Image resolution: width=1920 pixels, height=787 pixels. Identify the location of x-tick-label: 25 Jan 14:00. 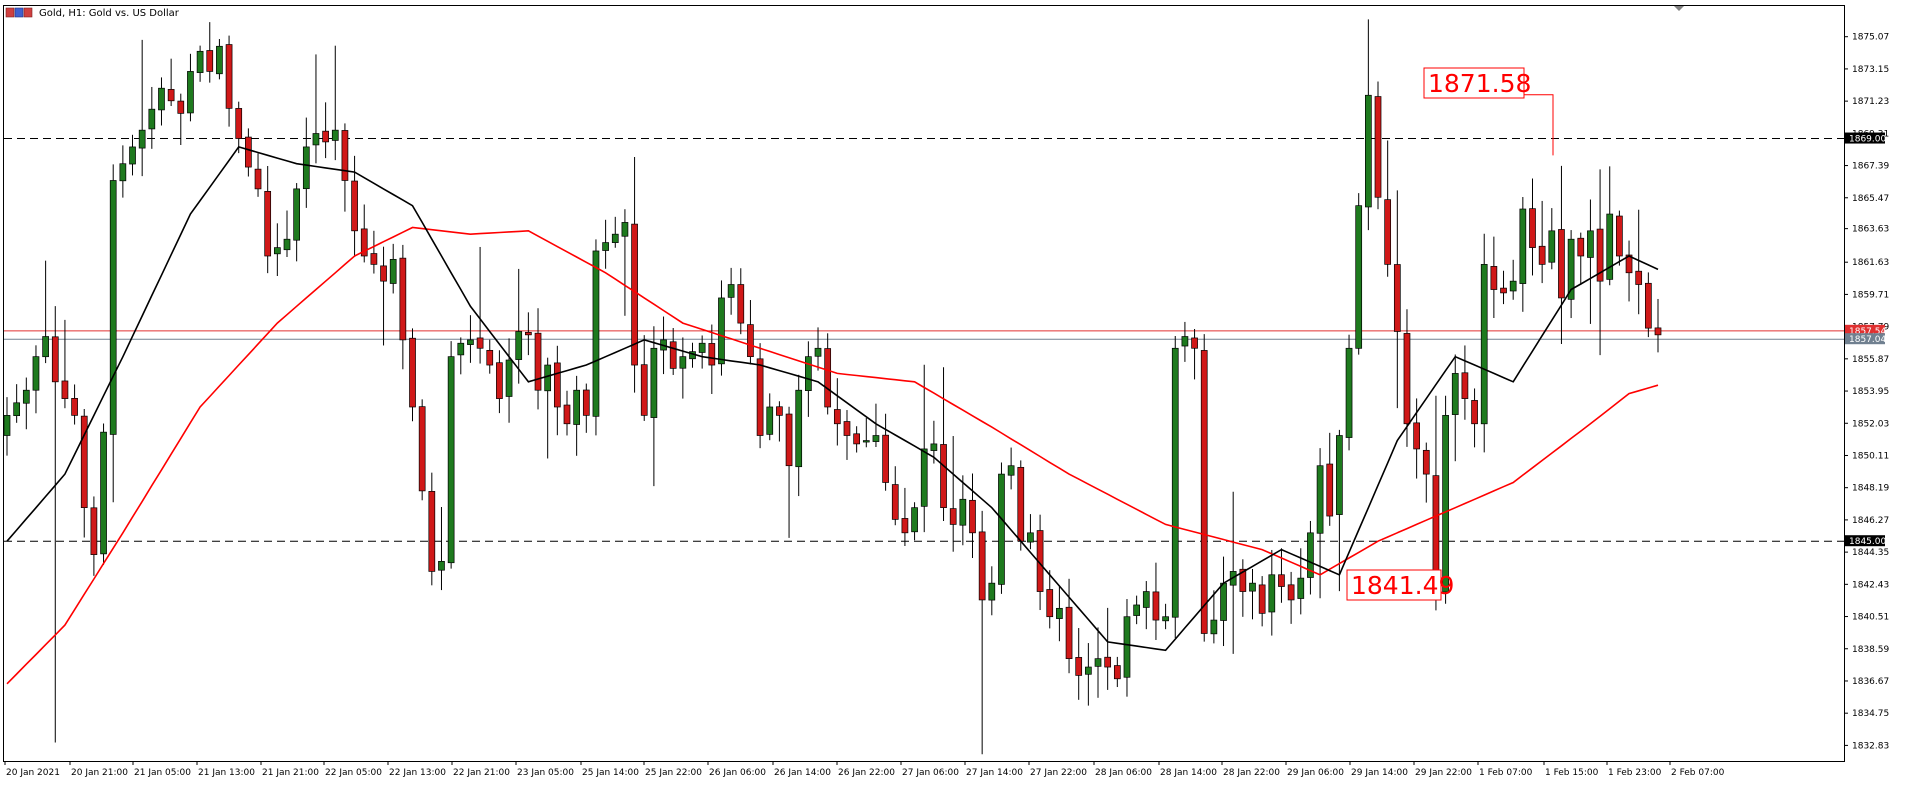
(610, 773).